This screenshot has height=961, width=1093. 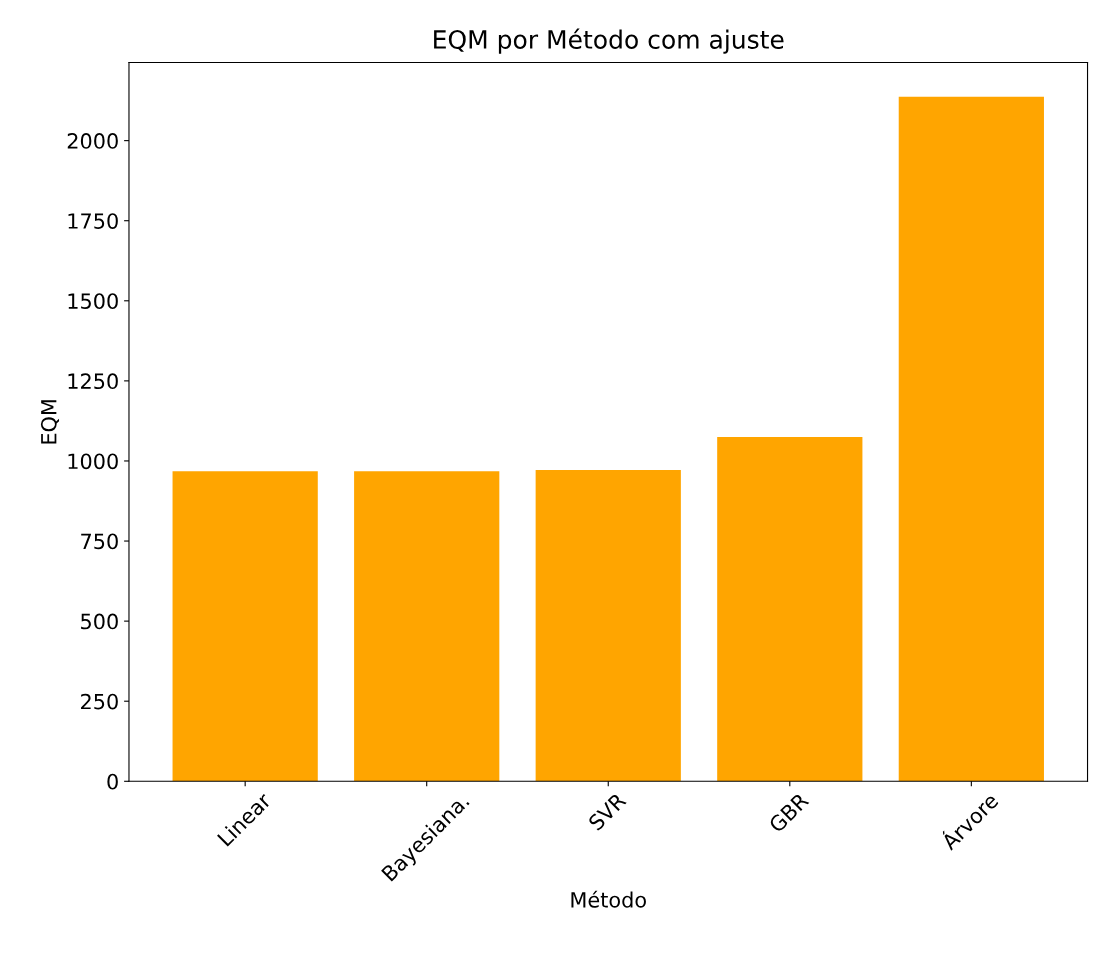 What do you see at coordinates (50, 422) in the screenshot?
I see `y-axis-title: EQM` at bounding box center [50, 422].